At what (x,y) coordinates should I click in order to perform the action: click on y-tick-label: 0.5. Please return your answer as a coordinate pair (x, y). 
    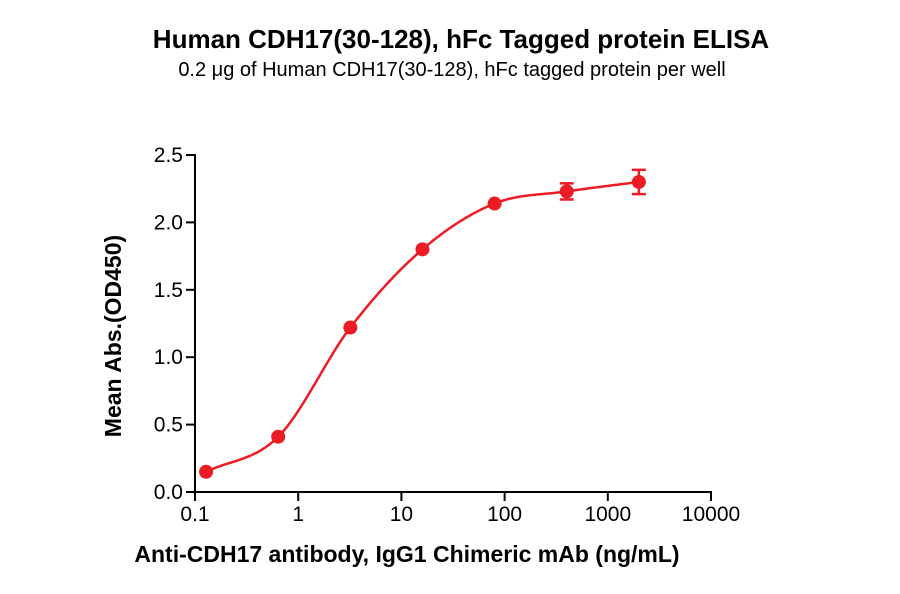
    Looking at the image, I should click on (168, 425).